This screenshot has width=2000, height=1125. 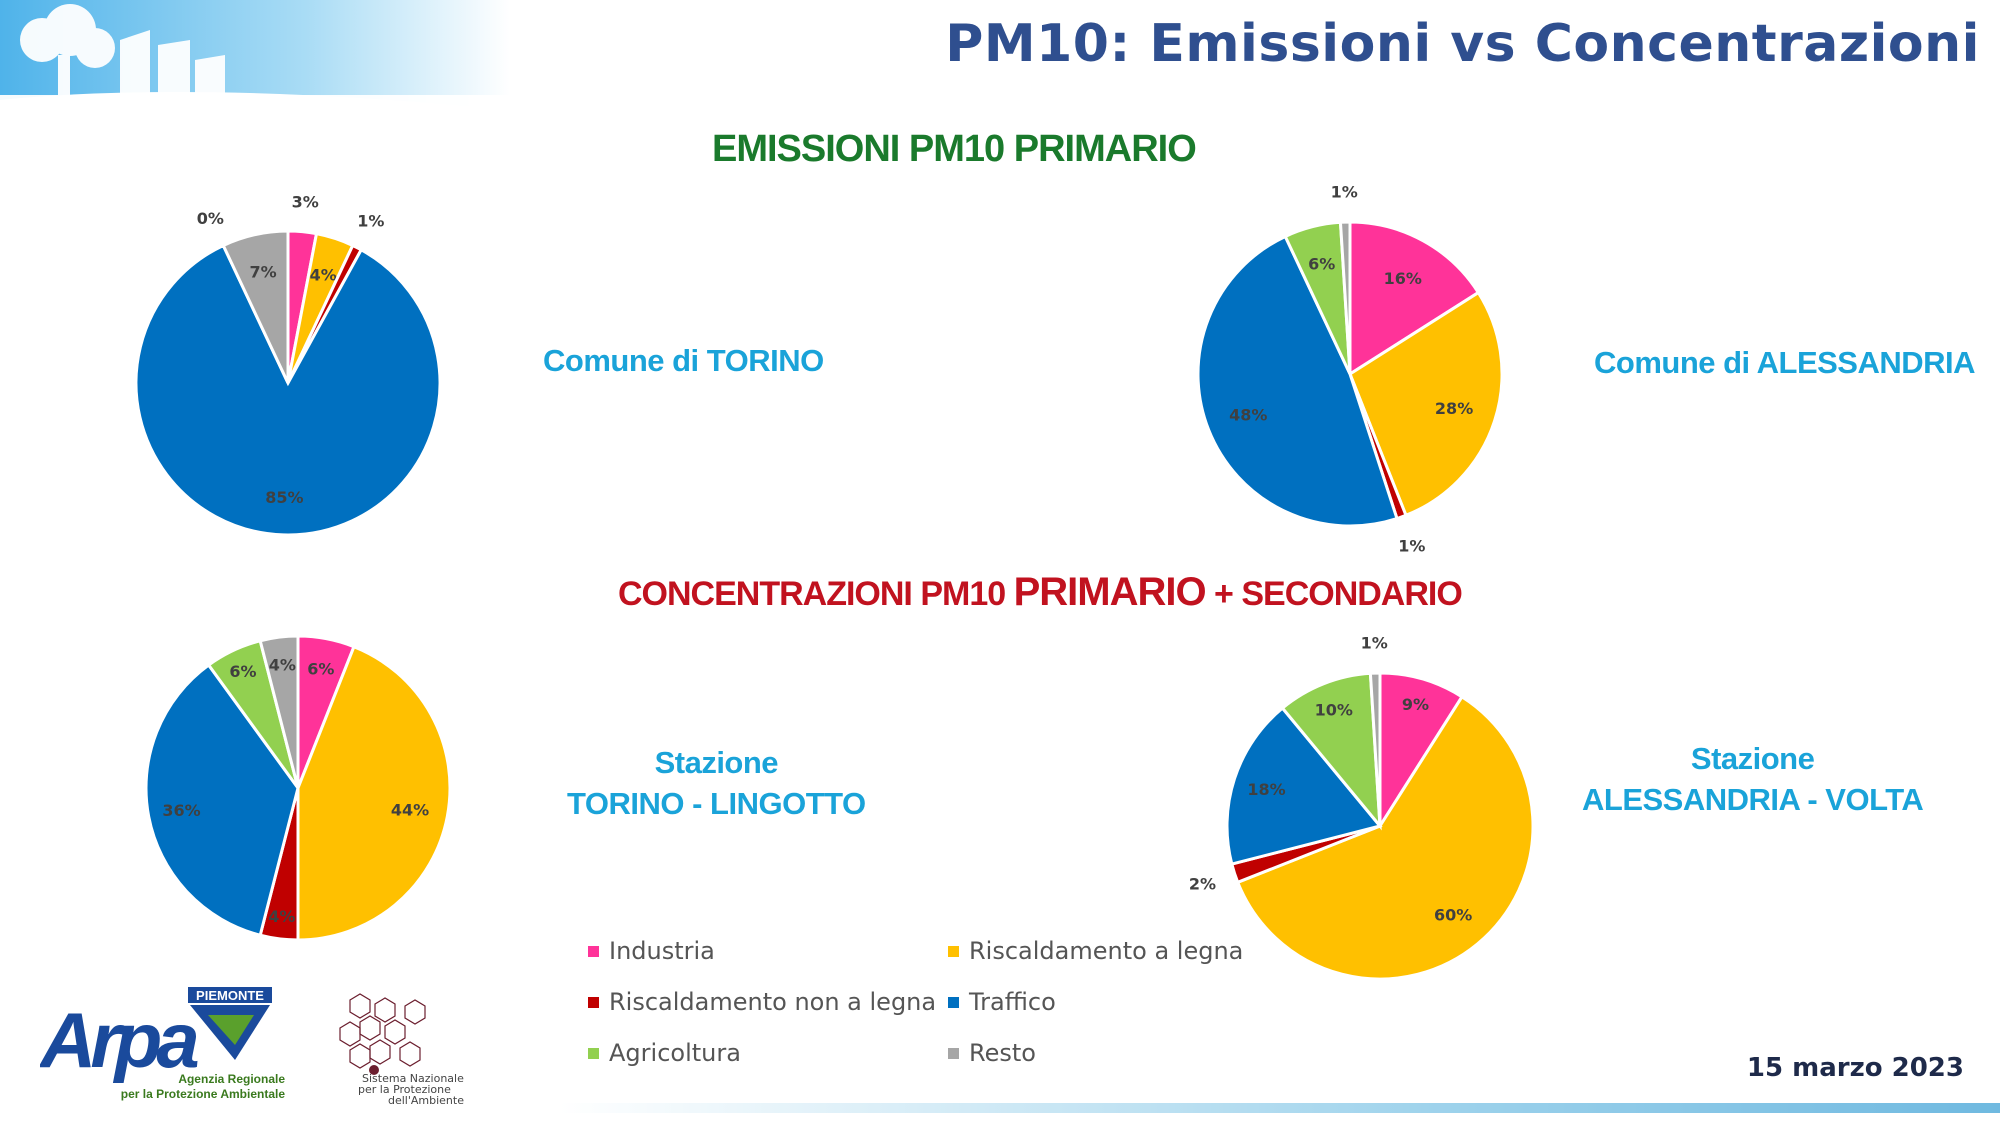 What do you see at coordinates (181, 810) in the screenshot?
I see `pie-data-label: 36%` at bounding box center [181, 810].